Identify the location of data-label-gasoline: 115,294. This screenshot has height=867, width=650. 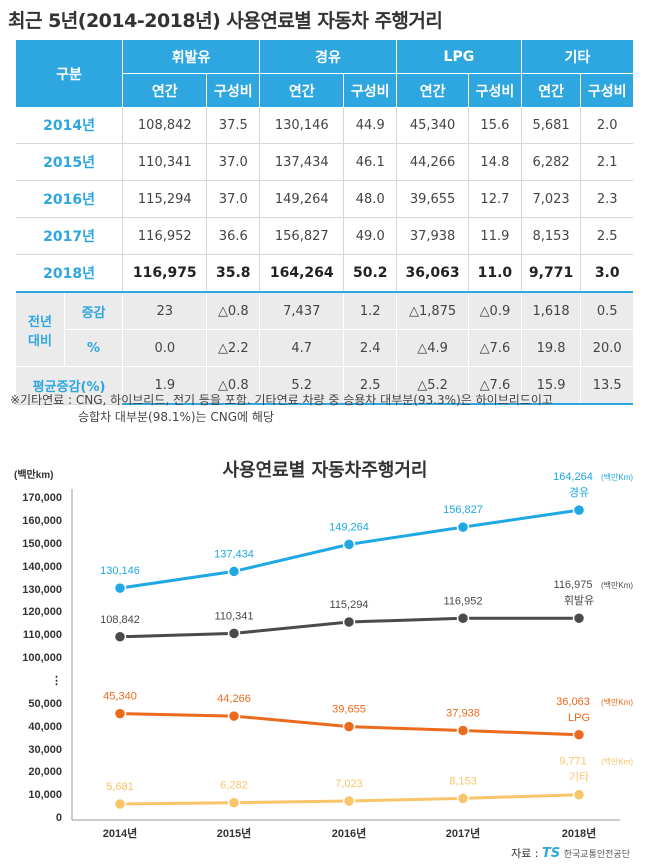
(349, 605).